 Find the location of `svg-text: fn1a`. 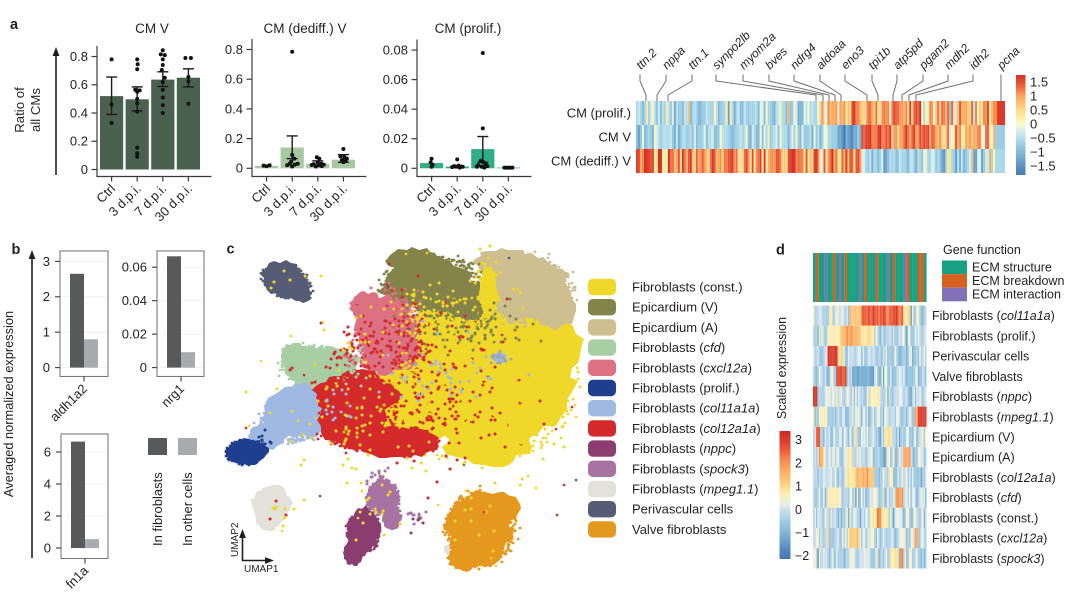

svg-text: fn1a is located at coordinates (77, 576).